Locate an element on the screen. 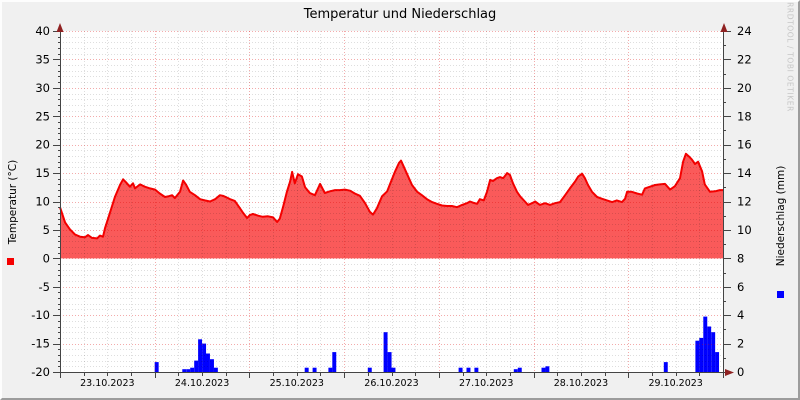 Image resolution: width=800 pixels, height=400 pixels. y-right-tick-label: 6 is located at coordinates (740, 287).